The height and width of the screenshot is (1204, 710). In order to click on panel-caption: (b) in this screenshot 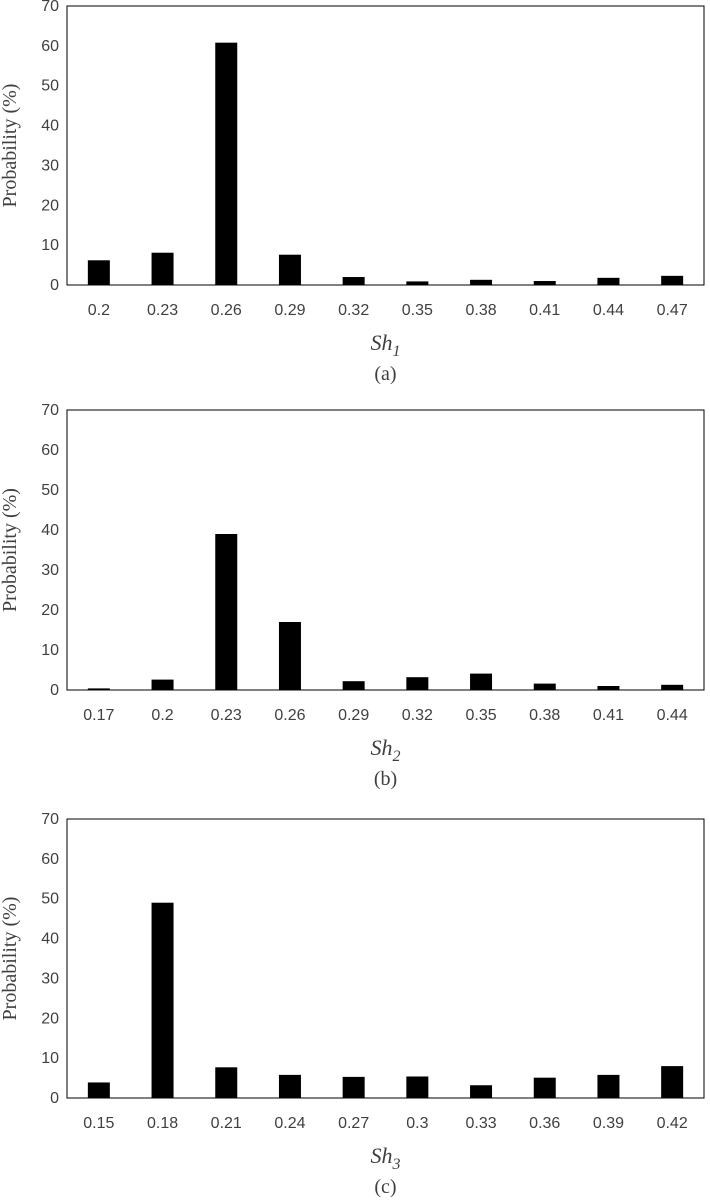, I will do `click(385, 779)`.